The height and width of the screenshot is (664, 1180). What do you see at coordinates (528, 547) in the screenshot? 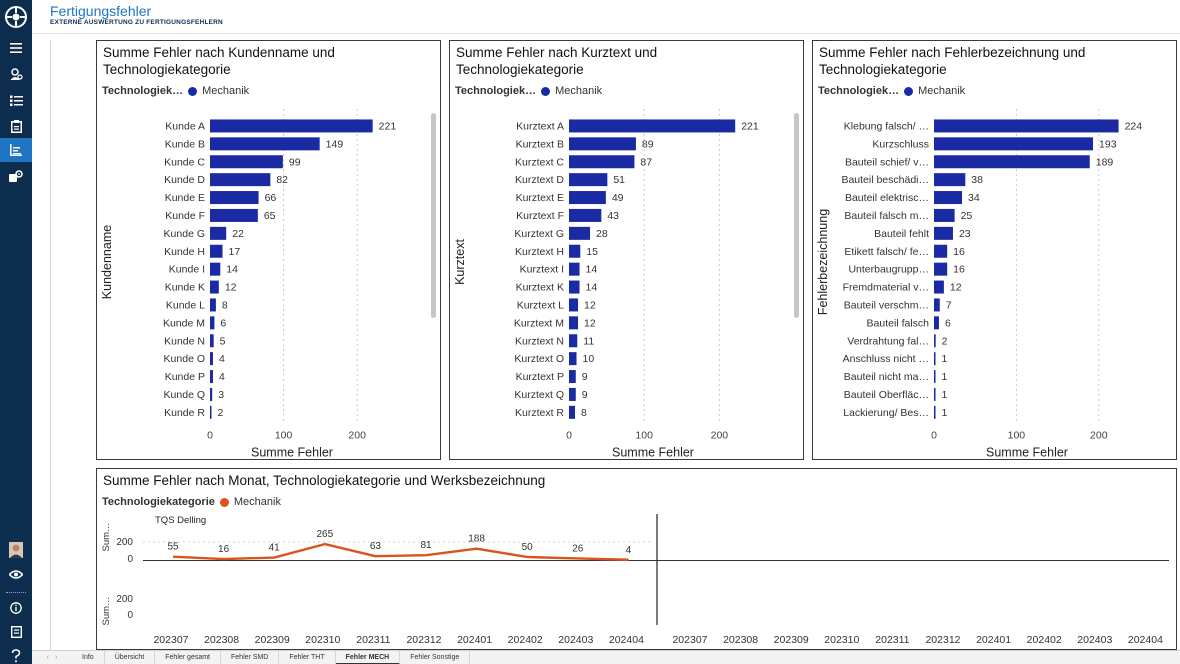
I see `data-label: 50` at bounding box center [528, 547].